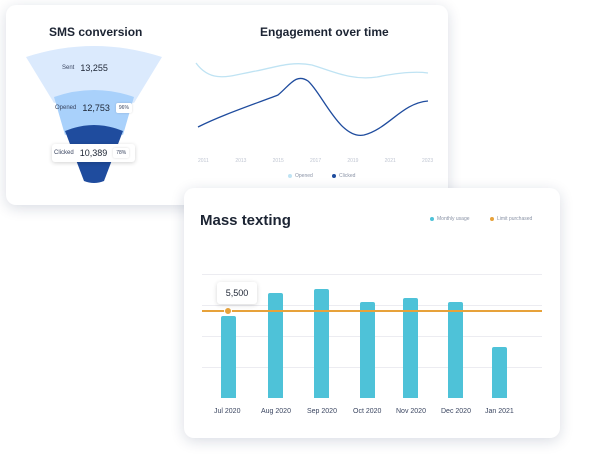 The image size is (593, 471). I want to click on stage-percent: 96%, so click(123, 108).